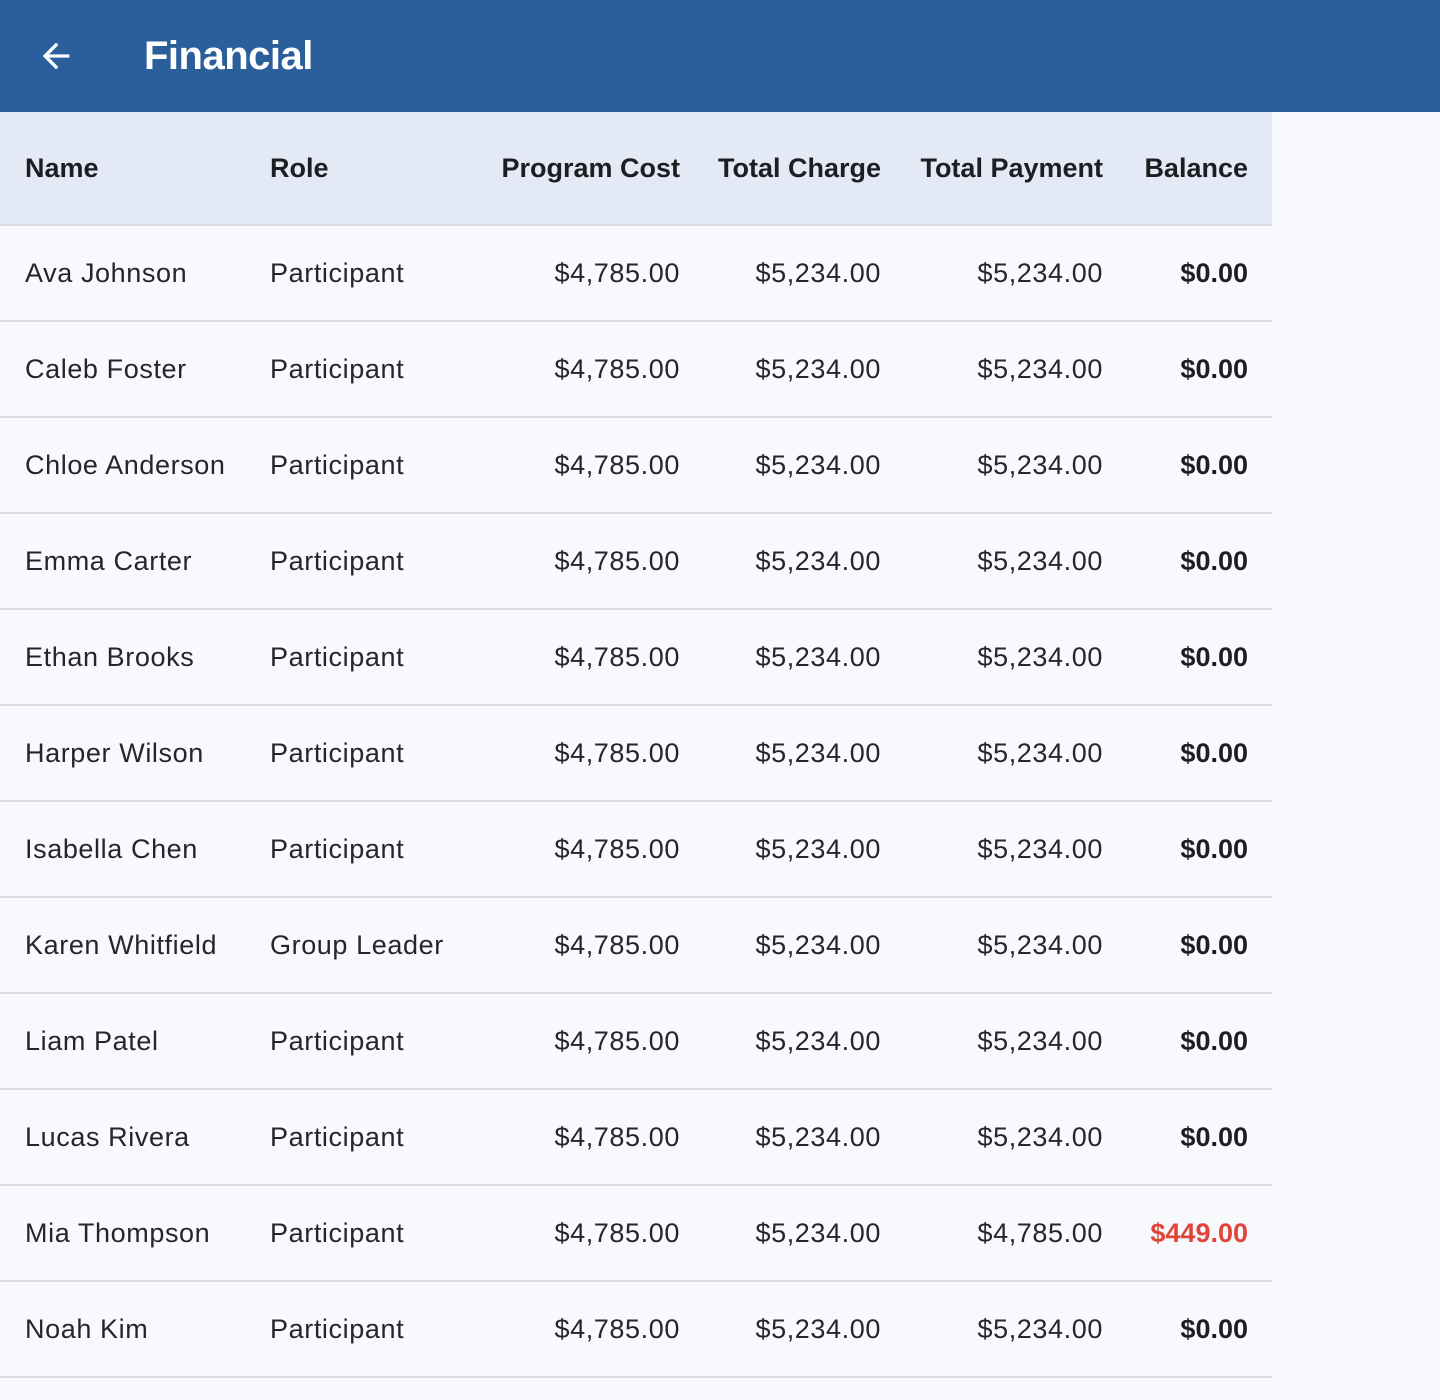 The width and height of the screenshot is (1440, 1400). What do you see at coordinates (135, 657) in the screenshot?
I see `cell-name: Ethan Brooks` at bounding box center [135, 657].